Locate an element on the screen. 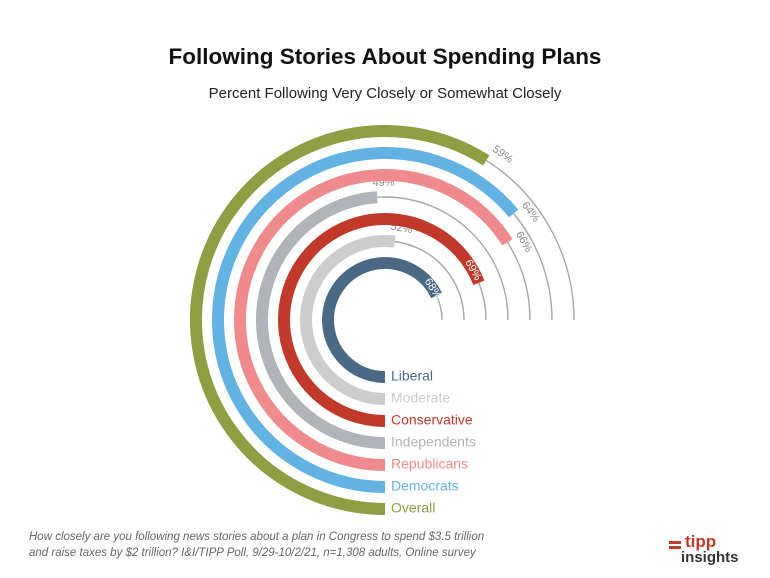 Image resolution: width=770 pixels, height=578 pixels. bar-liberal is located at coordinates (382, 320).